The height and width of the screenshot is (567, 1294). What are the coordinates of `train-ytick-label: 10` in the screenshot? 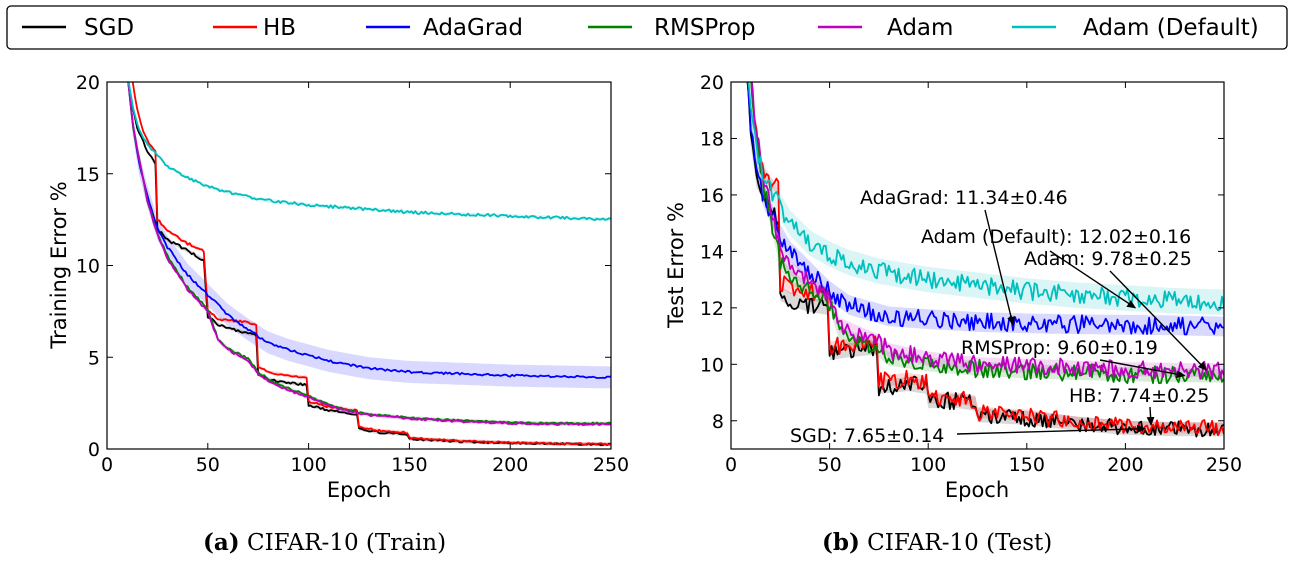 It's located at (88, 267).